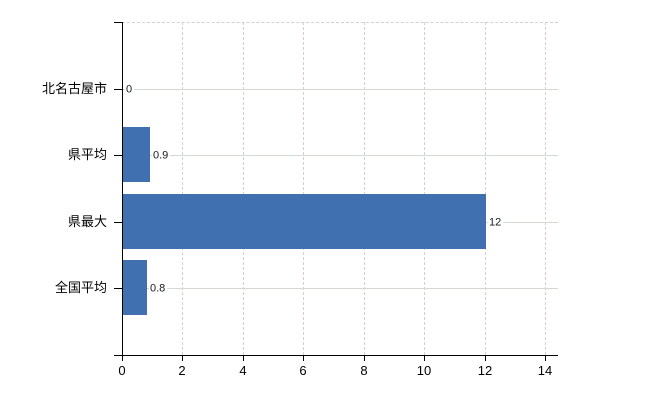 Image resolution: width=650 pixels, height=400 pixels. Describe the element at coordinates (87, 221) in the screenshot. I see `category-label-3: 県最大` at that location.